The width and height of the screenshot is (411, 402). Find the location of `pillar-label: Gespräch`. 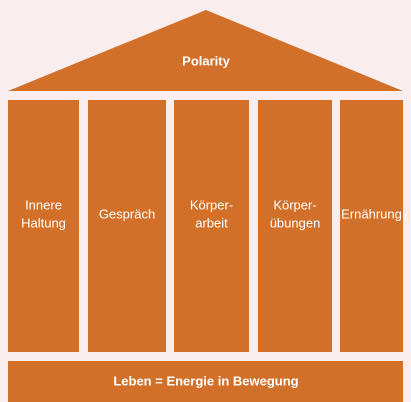

pillar-label: Gespräch is located at coordinates (127, 213).